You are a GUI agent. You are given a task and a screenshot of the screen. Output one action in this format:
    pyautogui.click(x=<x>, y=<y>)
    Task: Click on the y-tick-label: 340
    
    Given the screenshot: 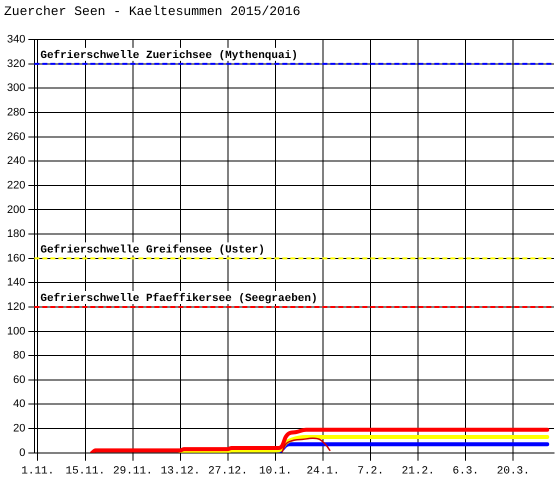 What is the action you would take?
    pyautogui.click(x=16, y=40)
    